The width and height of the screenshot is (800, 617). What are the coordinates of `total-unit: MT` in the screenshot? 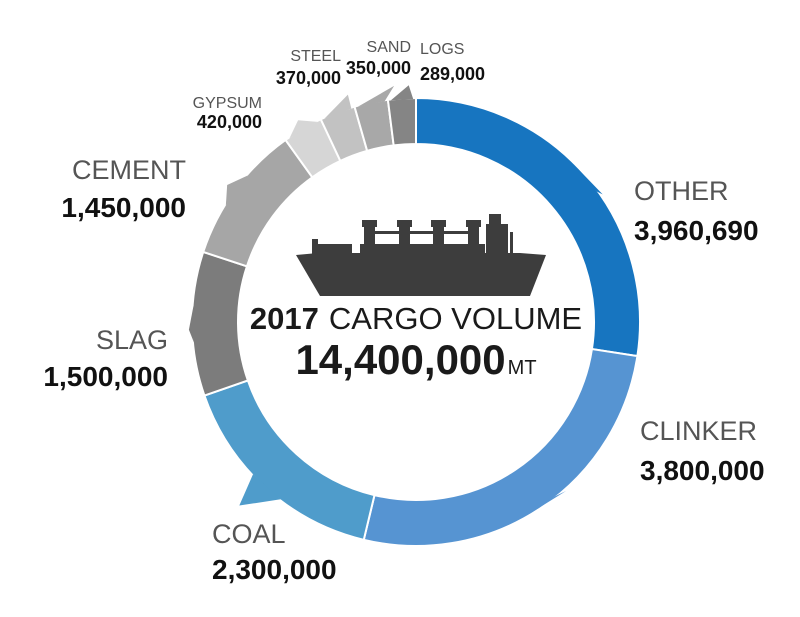 It's located at (522, 368).